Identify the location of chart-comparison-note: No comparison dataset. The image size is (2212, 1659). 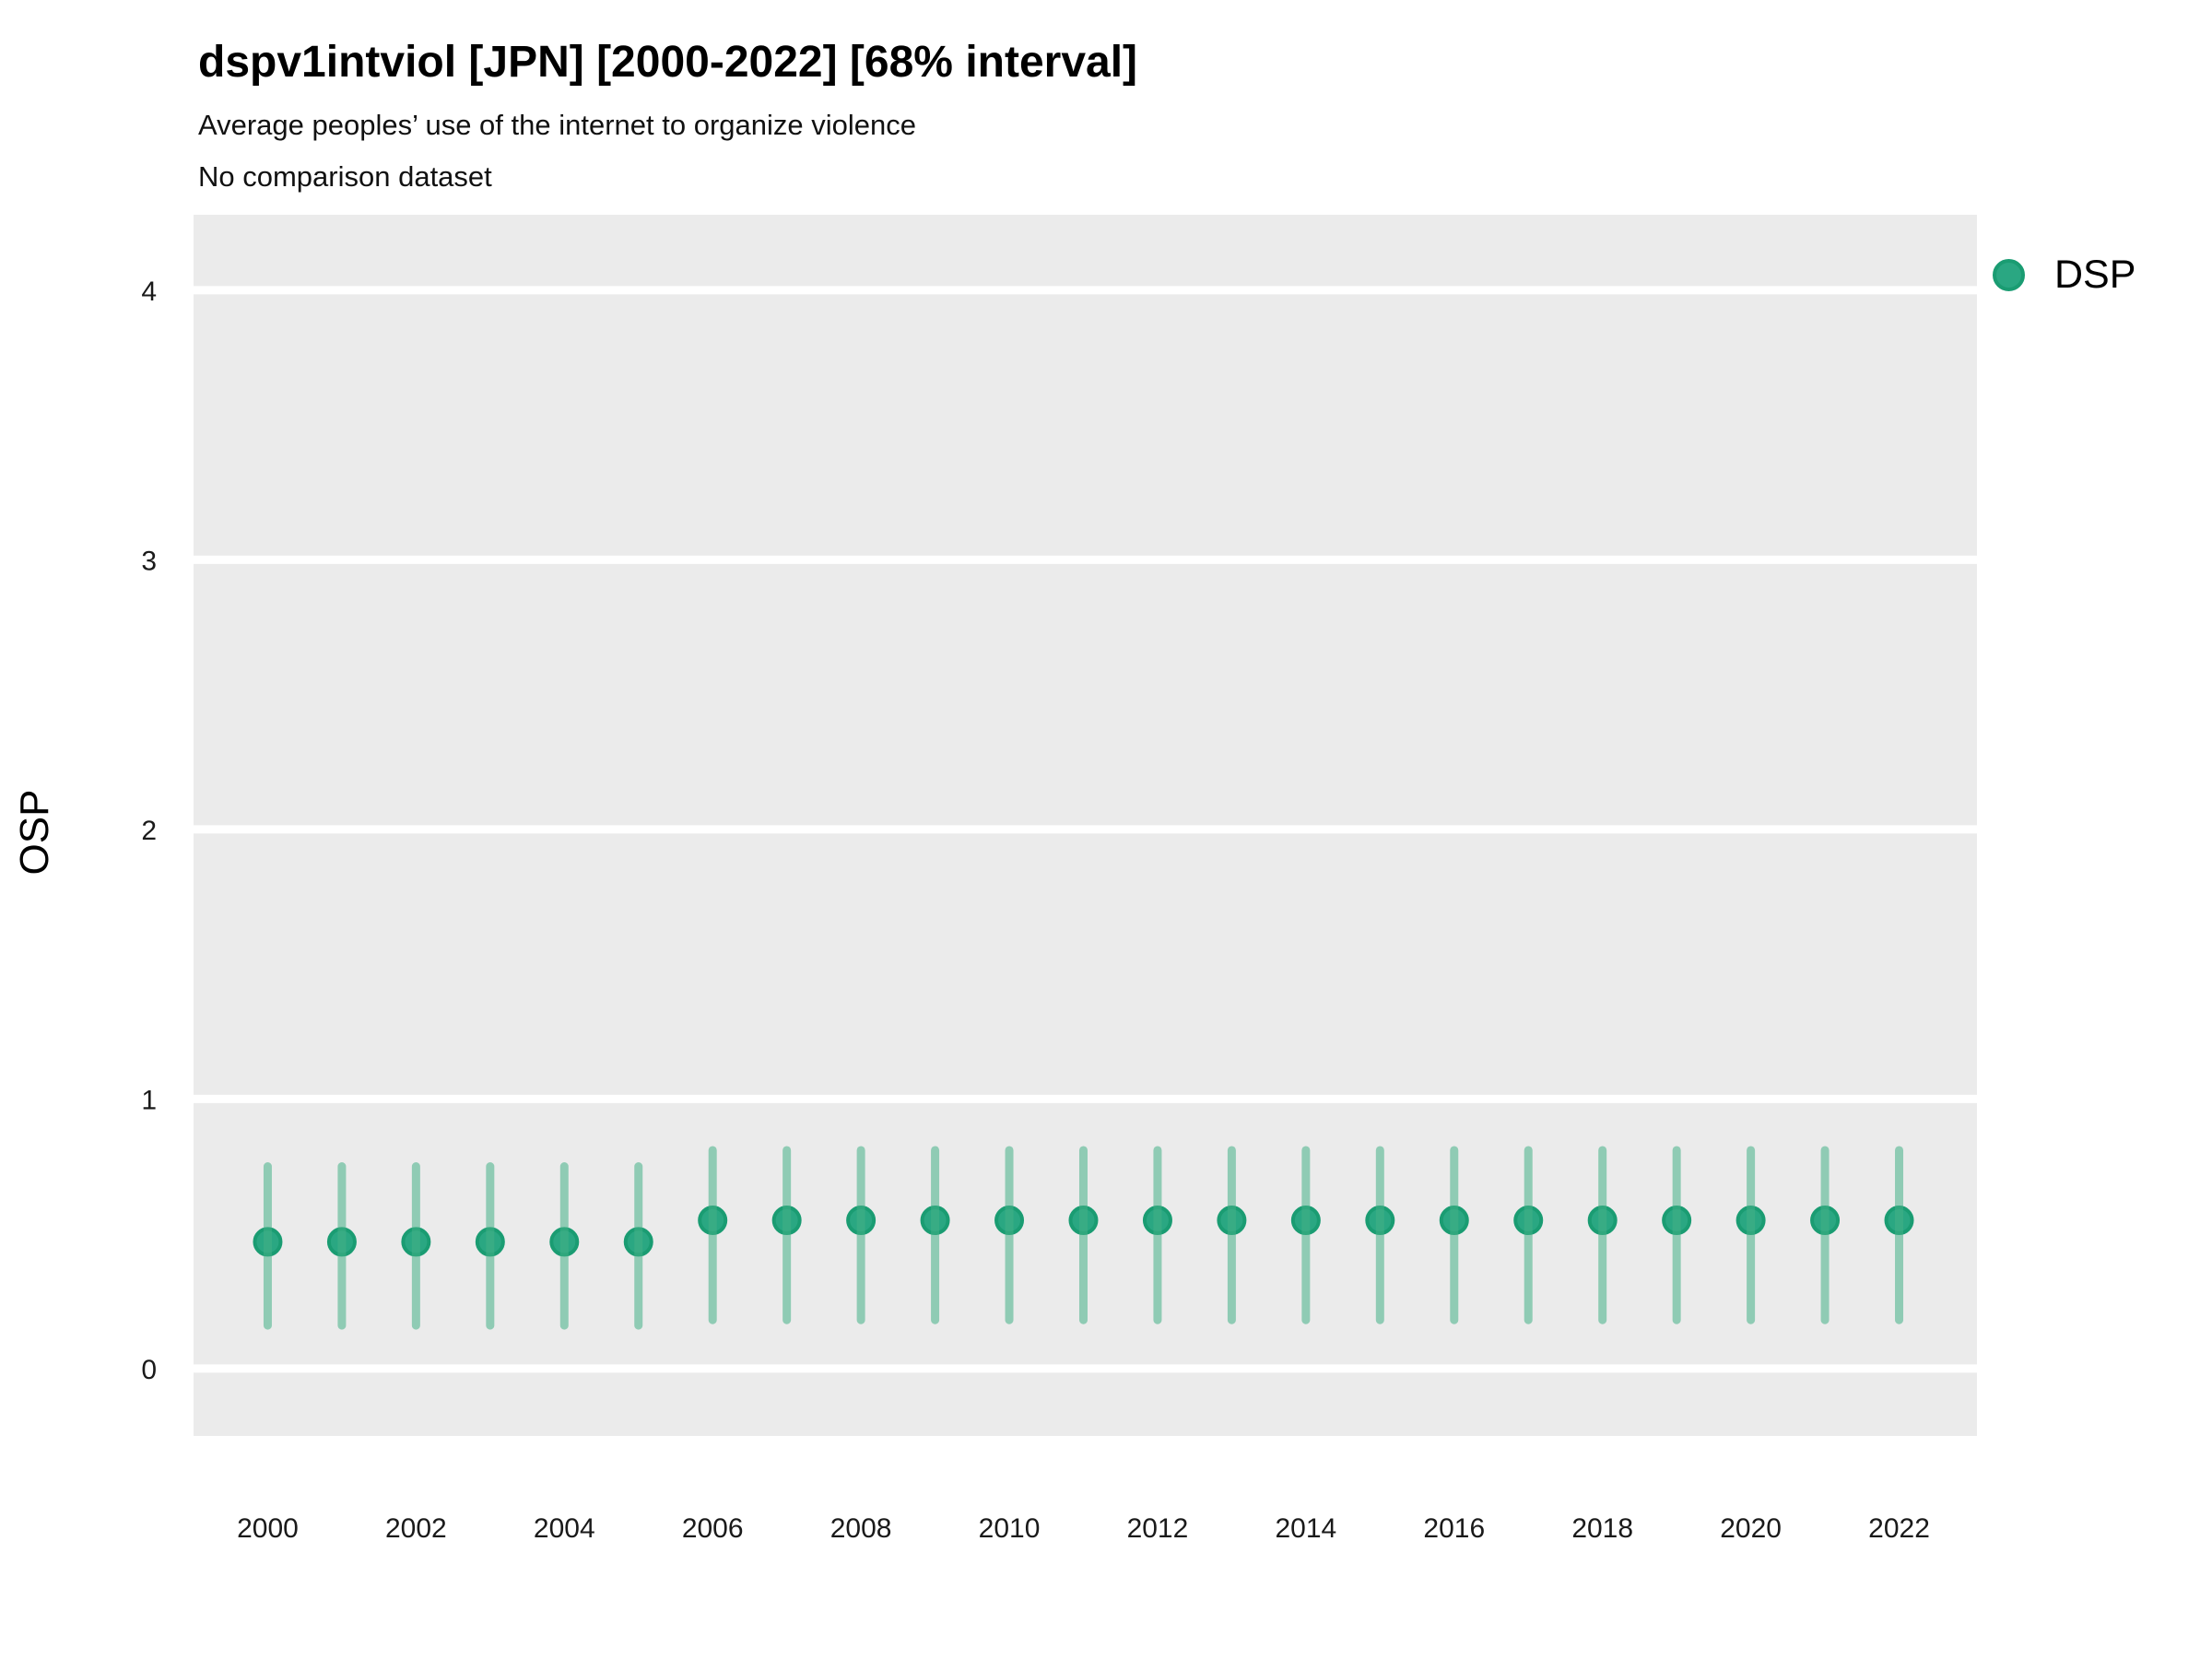
(345, 176).